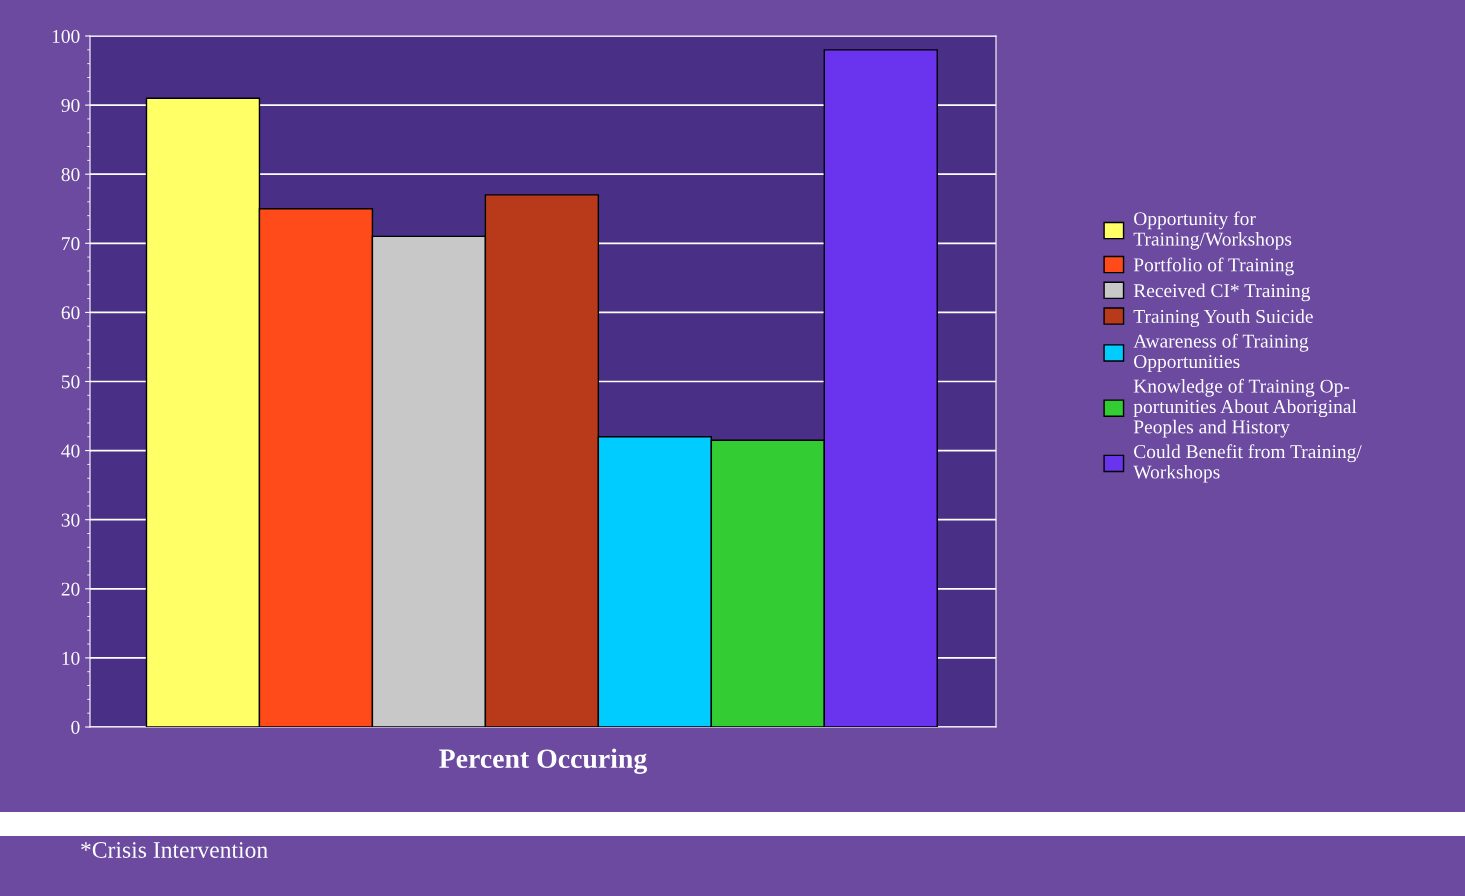 This screenshot has height=896, width=1465. Describe the element at coordinates (543, 761) in the screenshot. I see `x-axis-title: Percent Occuring` at that location.